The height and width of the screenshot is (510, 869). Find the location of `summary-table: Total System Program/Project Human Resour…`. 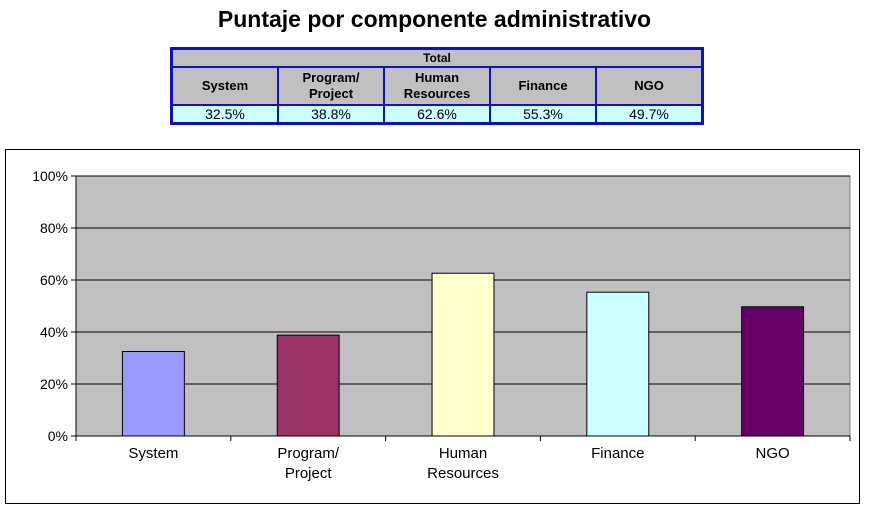

summary-table: Total System Program/Project Human Resour… is located at coordinates (437, 86).